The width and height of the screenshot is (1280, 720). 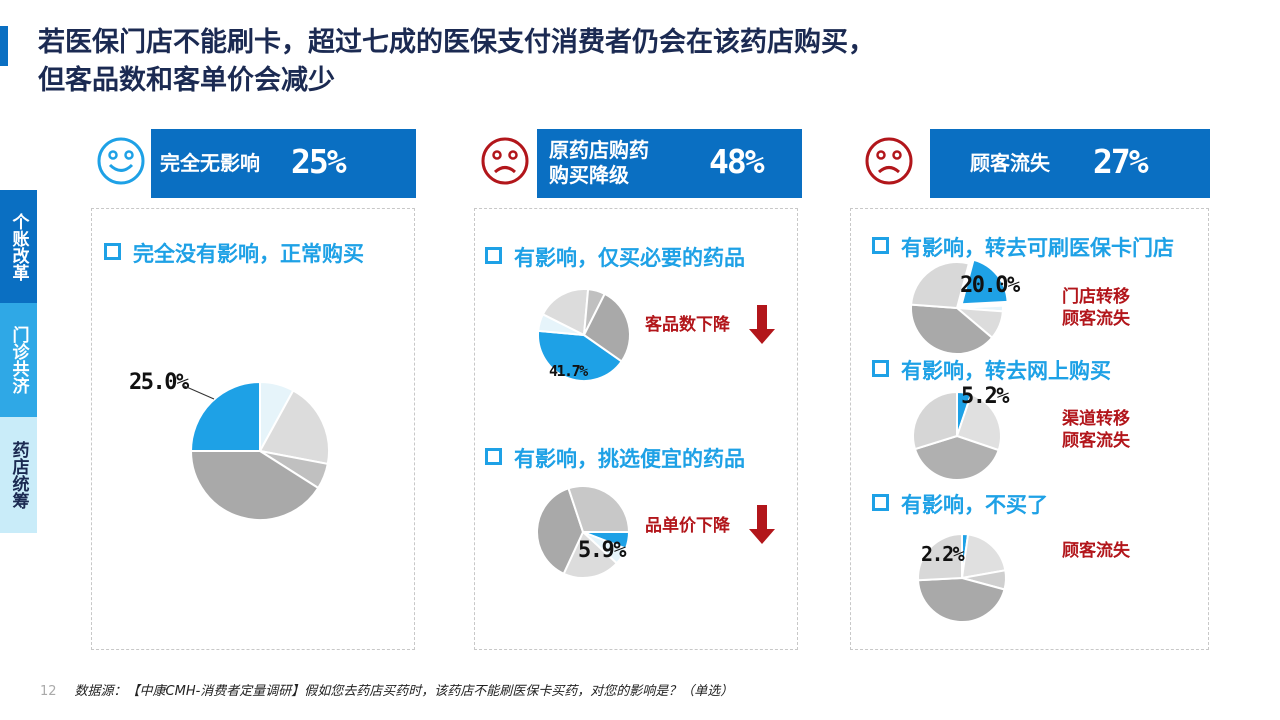 I want to click on side-tab-label: 个账改革, so click(x=18, y=246).